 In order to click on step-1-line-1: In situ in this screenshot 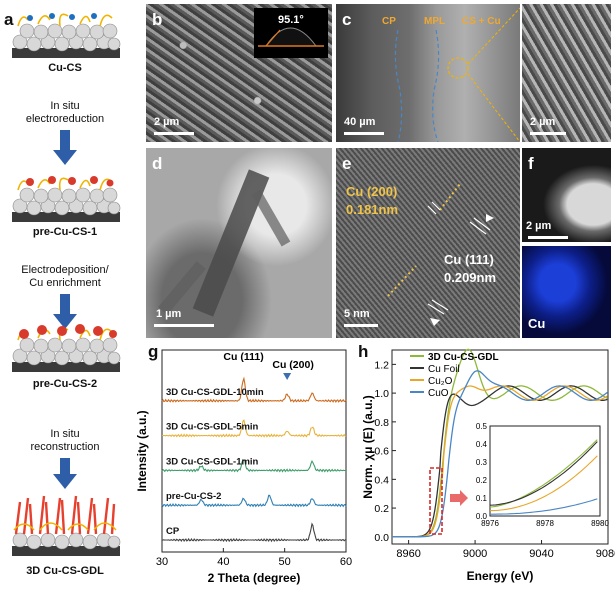, I will do `click(65, 106)`.